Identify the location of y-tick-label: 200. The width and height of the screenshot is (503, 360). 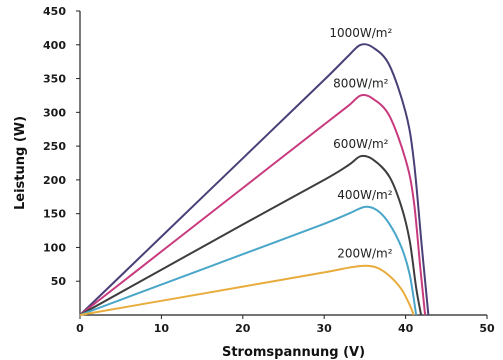
(54, 180).